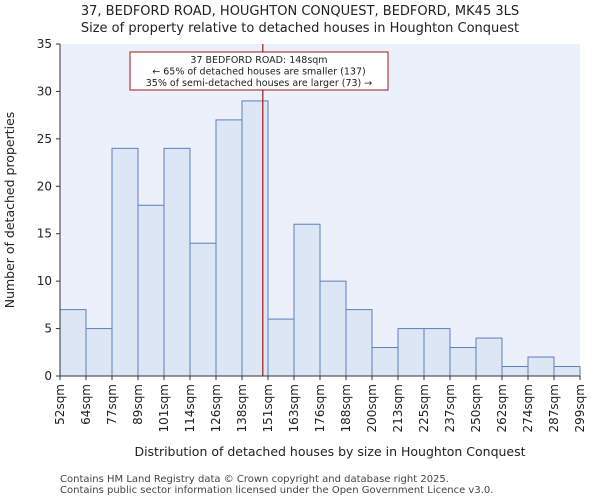 The image size is (600, 500). What do you see at coordinates (554, 408) in the screenshot?
I see `x-tick-label: 287sqm` at bounding box center [554, 408].